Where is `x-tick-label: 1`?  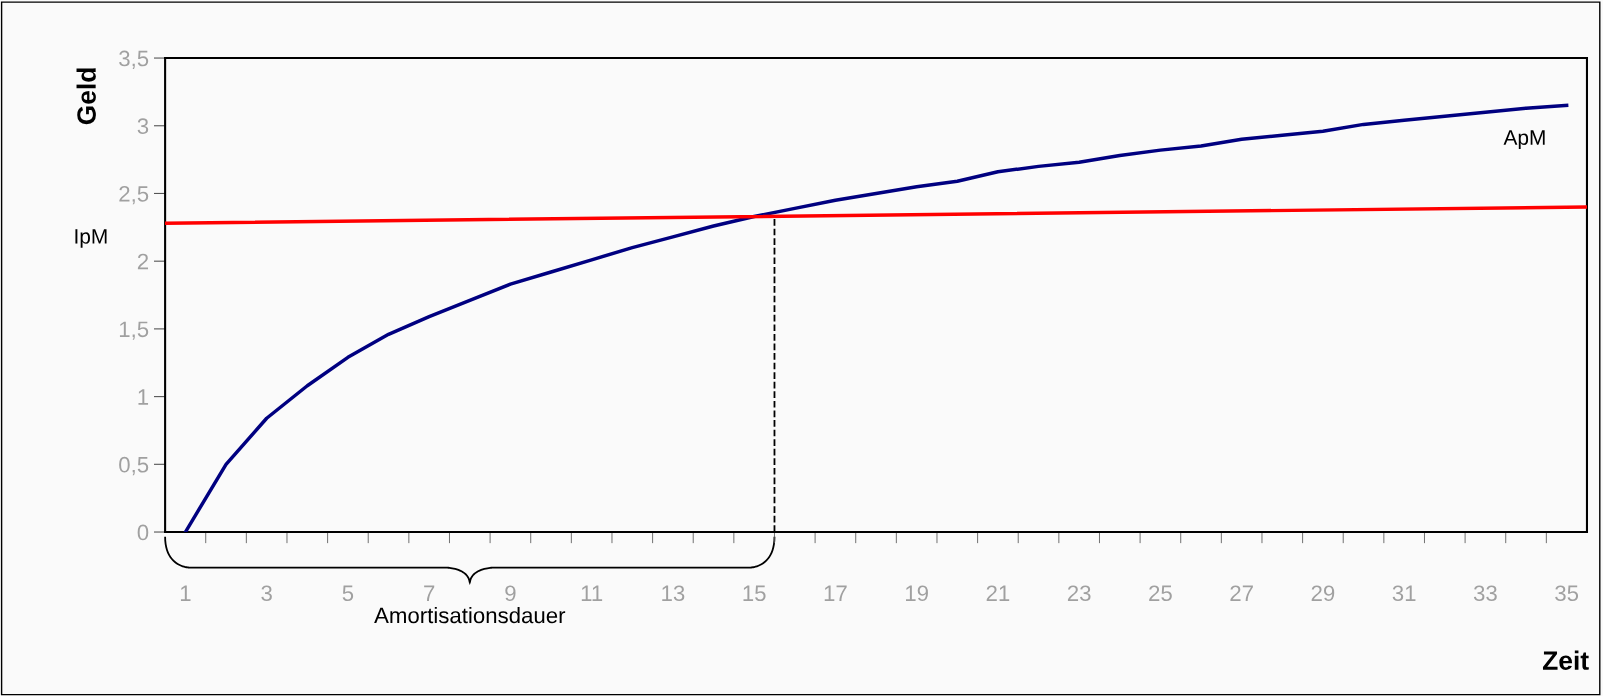 x-tick-label: 1 is located at coordinates (185, 593).